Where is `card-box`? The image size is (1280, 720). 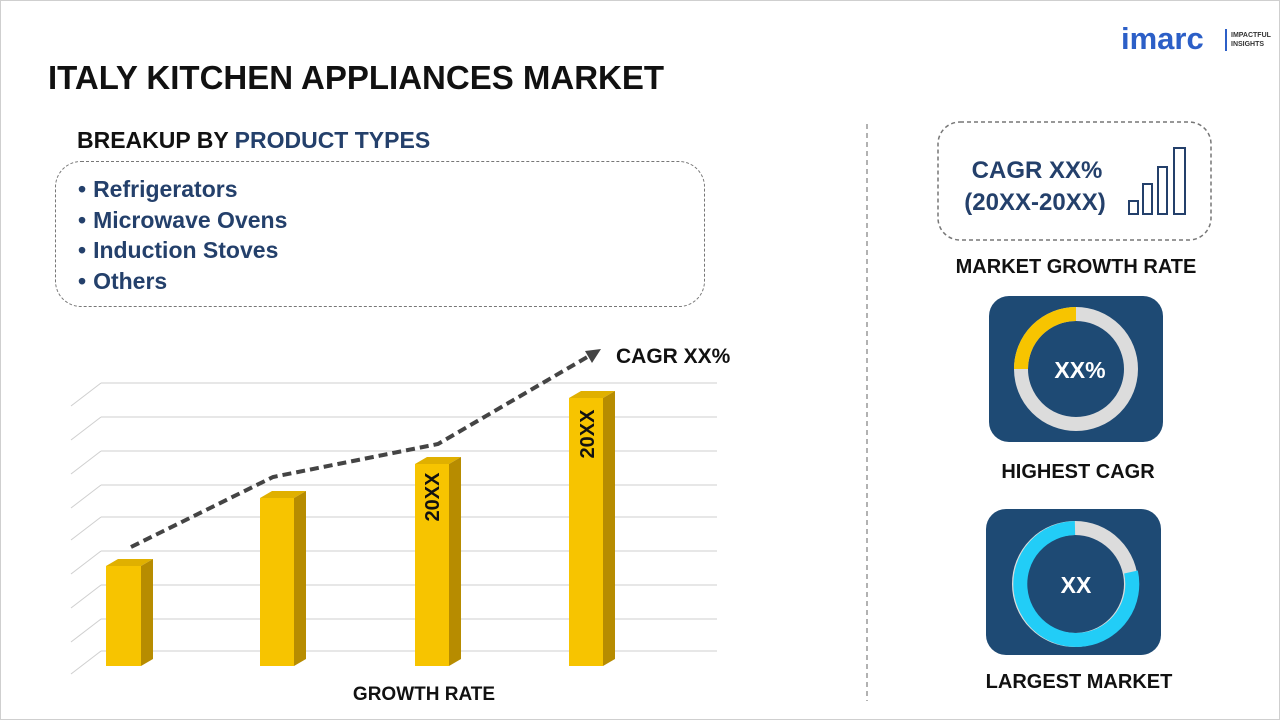 card-box is located at coordinates (1074, 181).